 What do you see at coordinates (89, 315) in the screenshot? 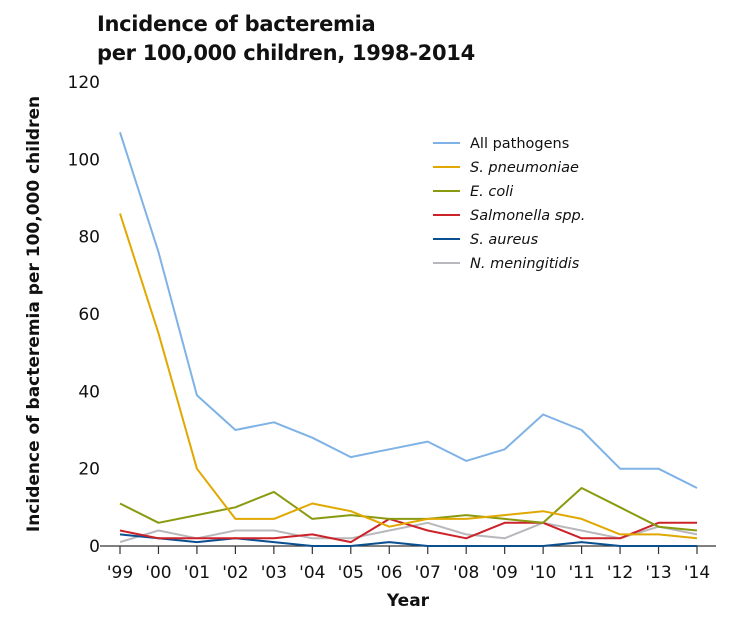
I see `y-tick-label: 60` at bounding box center [89, 315].